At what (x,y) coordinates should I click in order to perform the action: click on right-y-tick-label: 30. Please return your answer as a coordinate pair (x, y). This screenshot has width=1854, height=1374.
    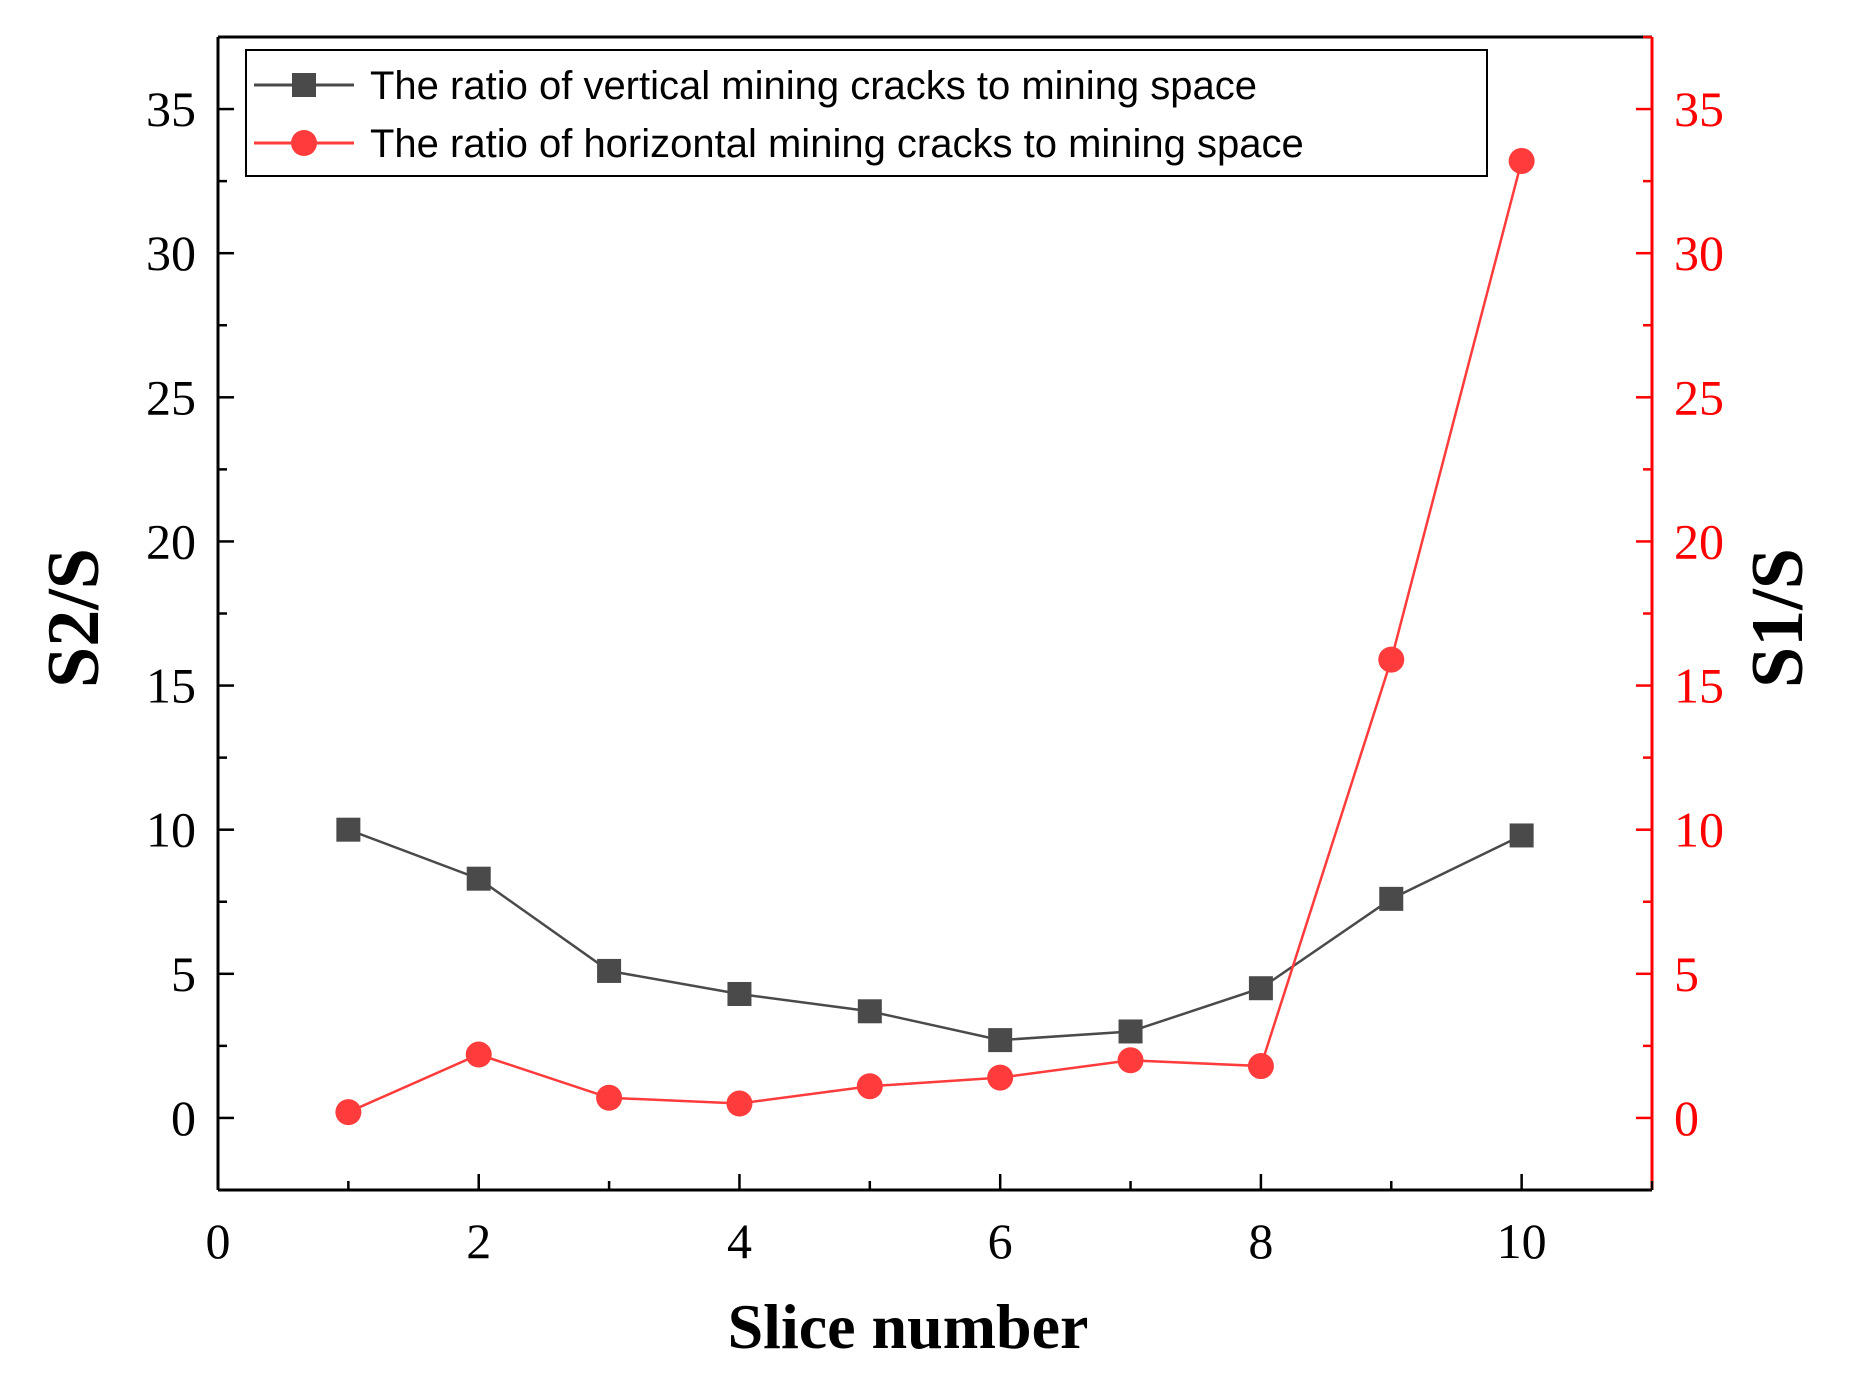
    Looking at the image, I should click on (1699, 253).